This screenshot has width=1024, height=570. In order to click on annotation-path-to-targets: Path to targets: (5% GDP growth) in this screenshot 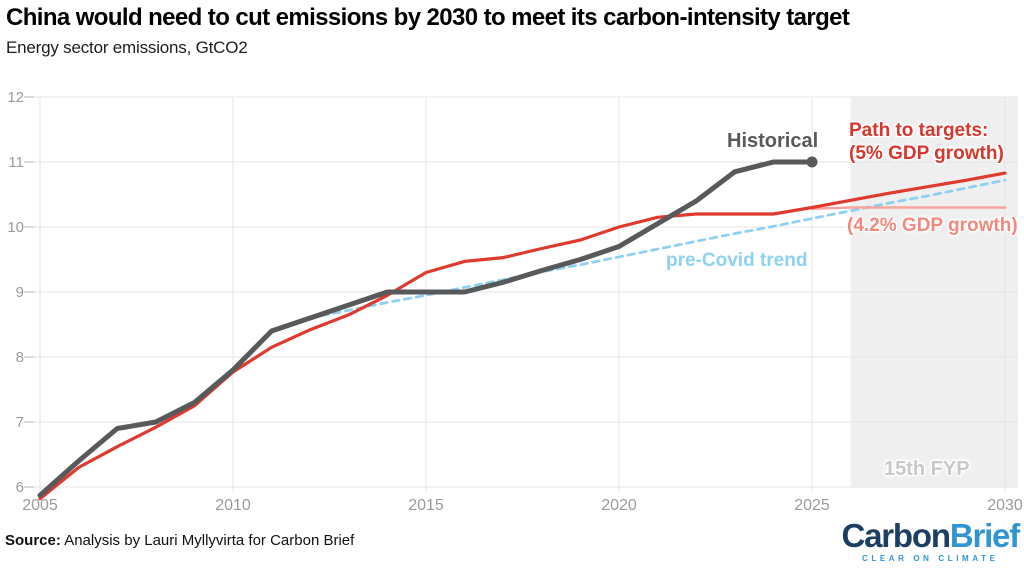, I will do `click(926, 142)`.